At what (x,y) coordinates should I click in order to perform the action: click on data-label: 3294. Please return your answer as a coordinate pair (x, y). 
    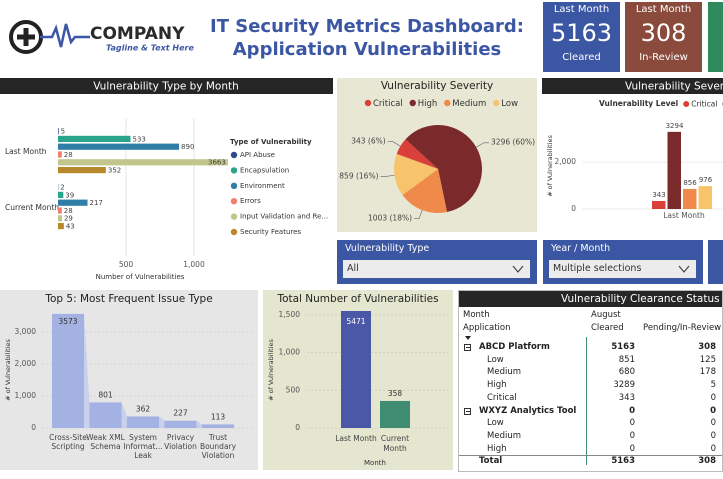
    Looking at the image, I should click on (675, 126).